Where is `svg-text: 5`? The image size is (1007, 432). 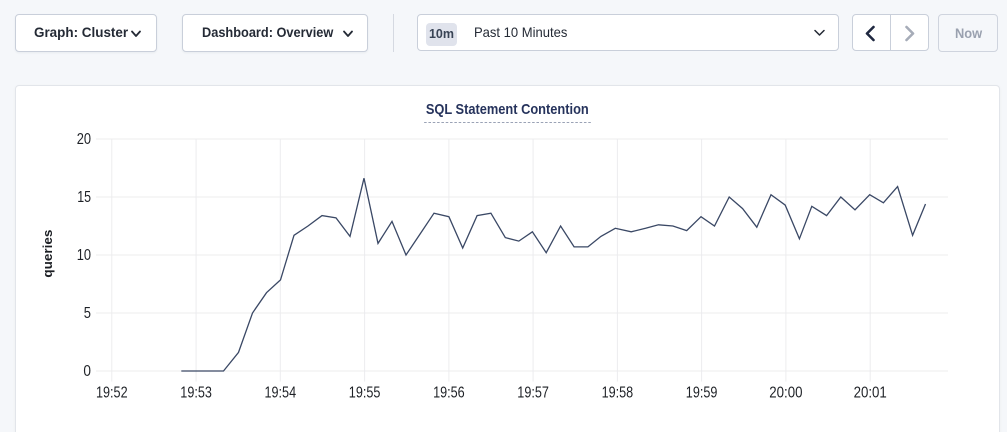
svg-text: 5 is located at coordinates (87, 313).